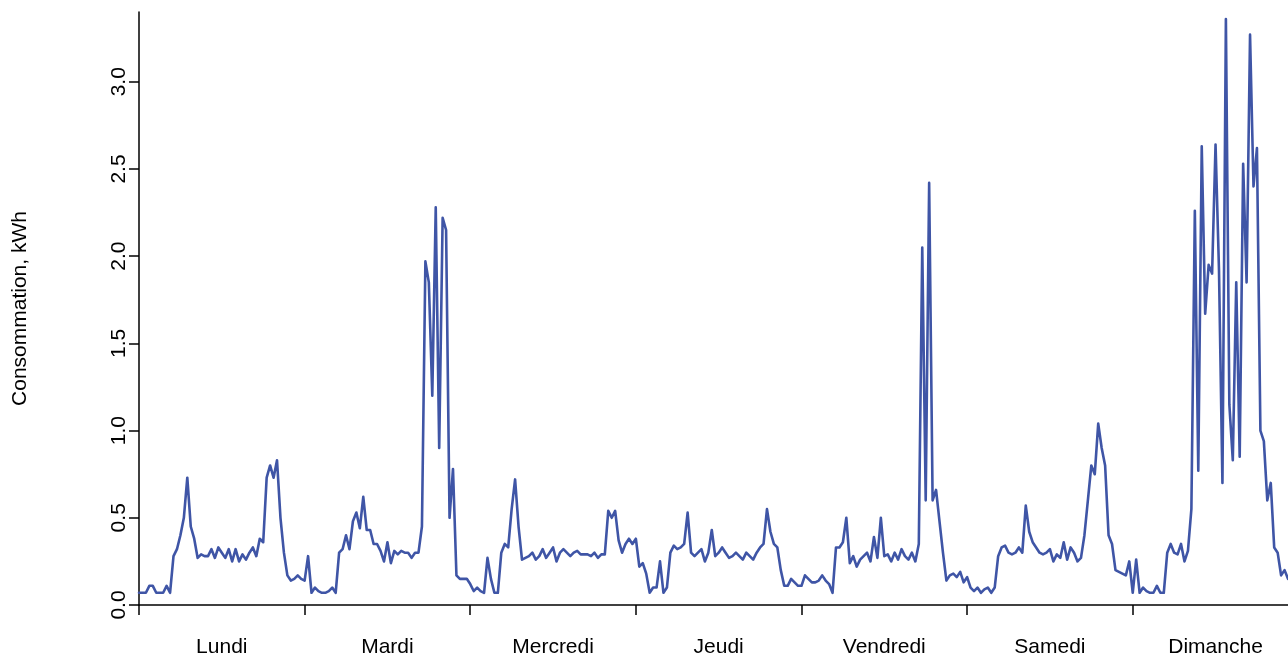 This screenshot has height=663, width=1288. What do you see at coordinates (387, 645) in the screenshot?
I see `x-tick-label: Mardi` at bounding box center [387, 645].